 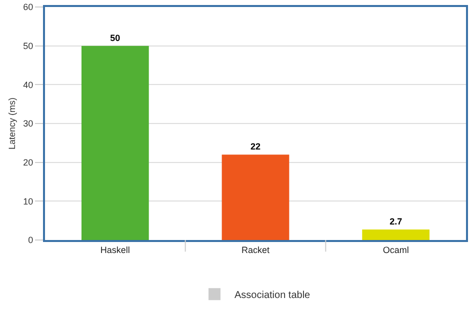 I want to click on y-tick-label: 0, so click(x=31, y=240).